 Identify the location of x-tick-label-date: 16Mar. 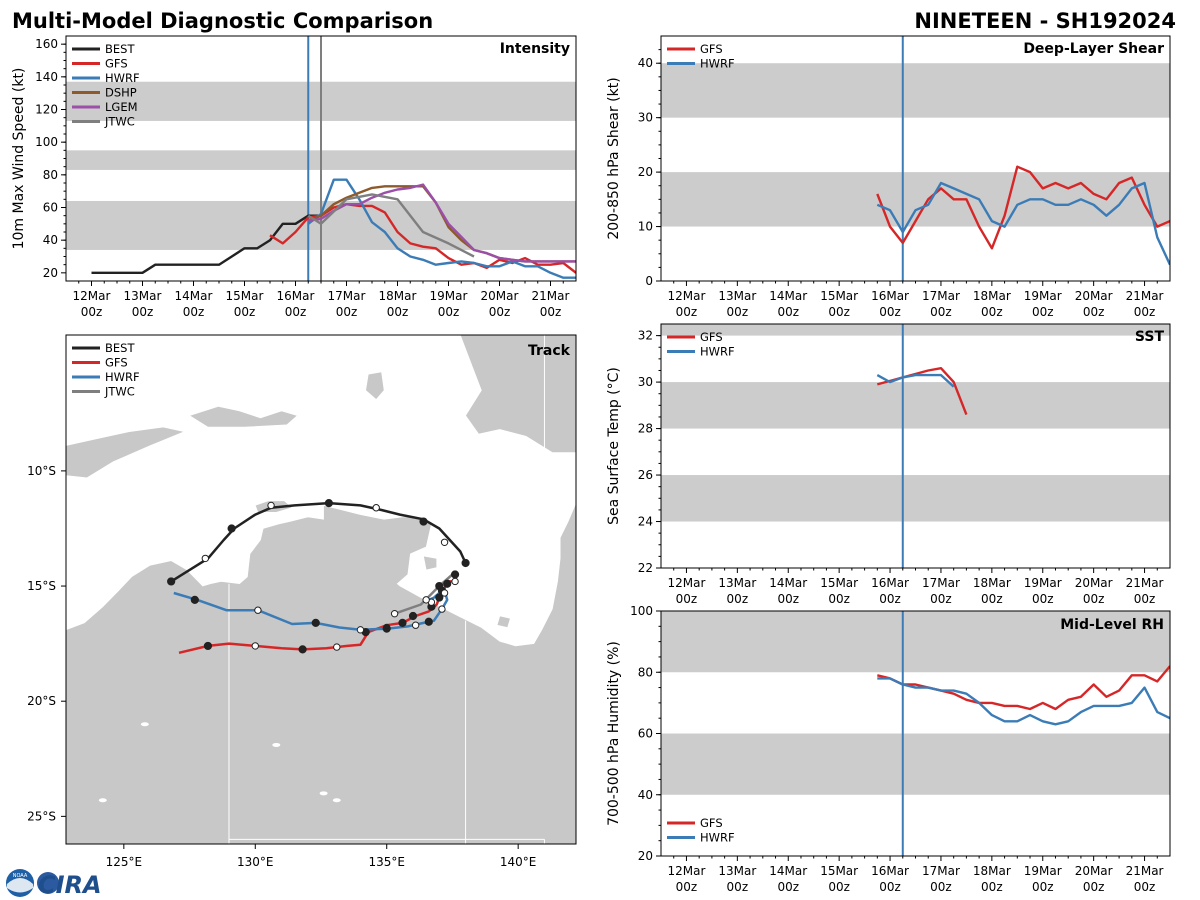
(296, 296).